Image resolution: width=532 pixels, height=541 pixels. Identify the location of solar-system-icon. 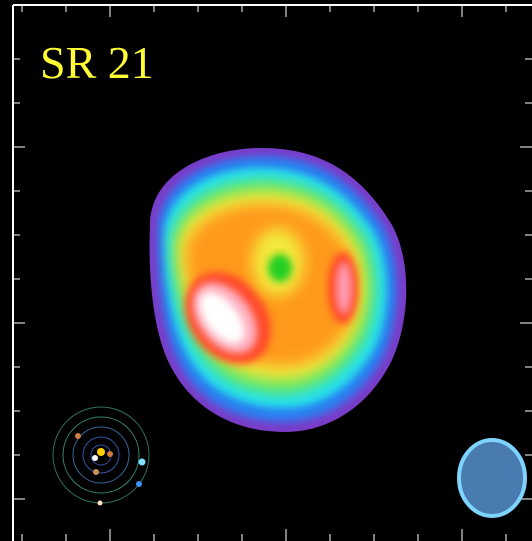
(101, 456).